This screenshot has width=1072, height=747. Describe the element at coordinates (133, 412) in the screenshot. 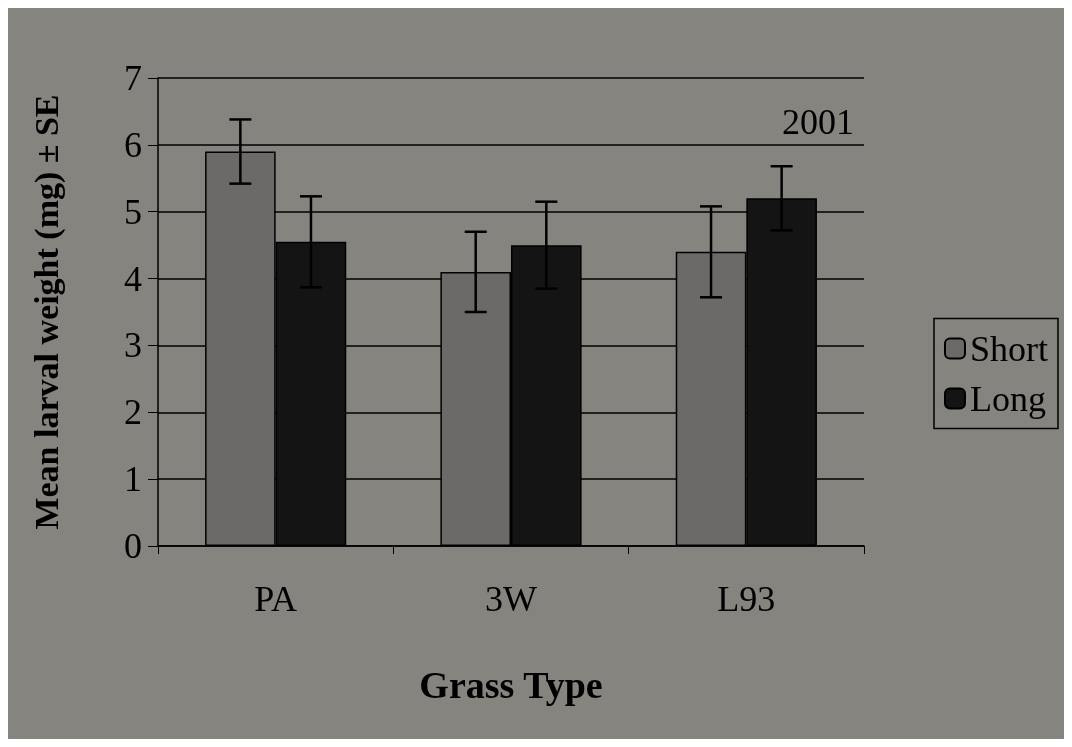

I see `y-tick-label: 2` at that location.